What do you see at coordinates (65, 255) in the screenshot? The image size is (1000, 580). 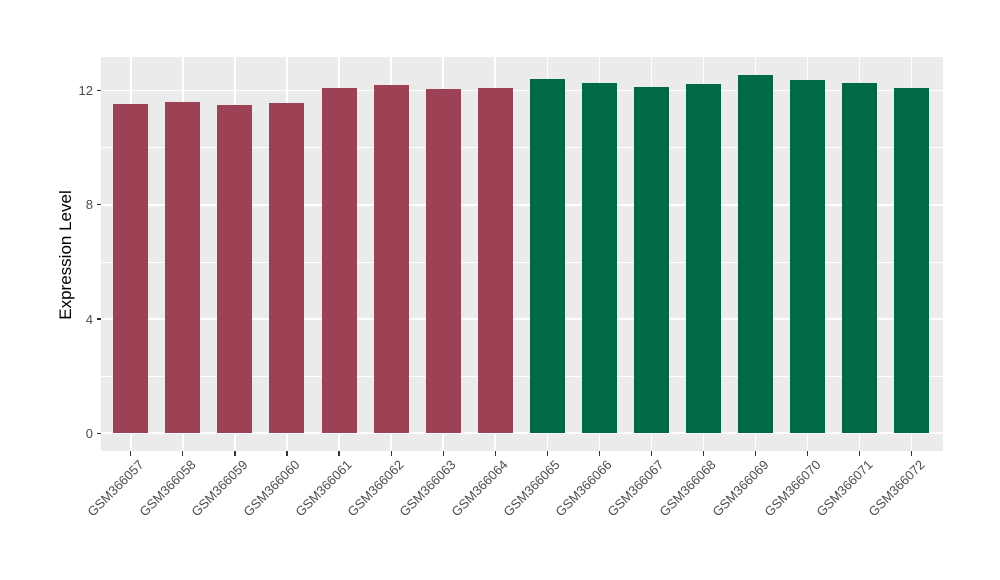 I see `y-axis-title: Expression Level` at bounding box center [65, 255].